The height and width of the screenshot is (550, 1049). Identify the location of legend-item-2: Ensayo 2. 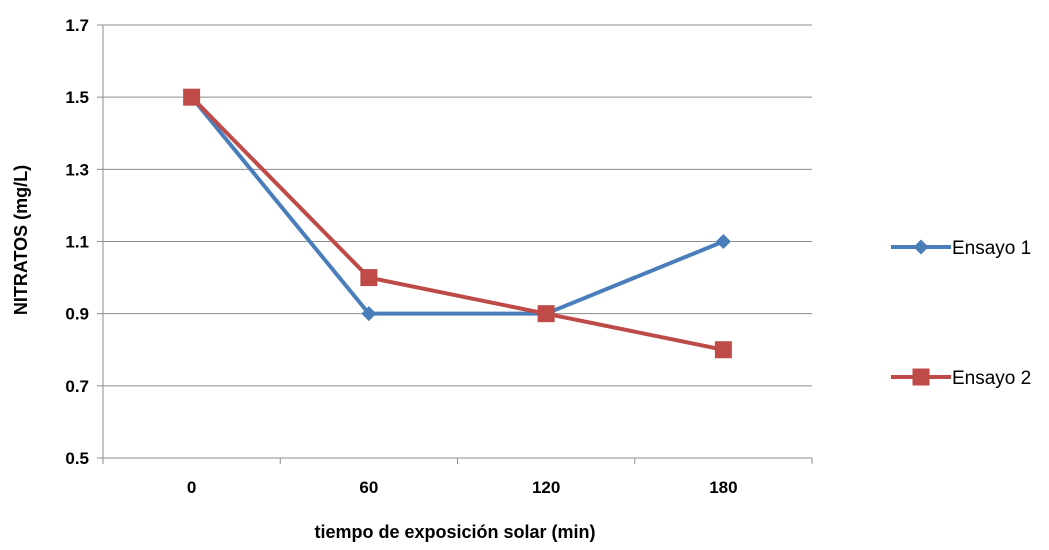
(961, 378).